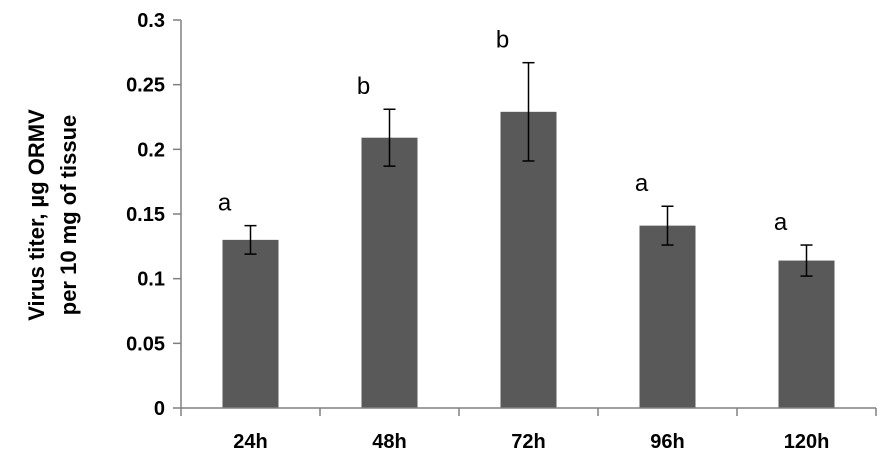 The height and width of the screenshot is (467, 892). I want to click on x-tick-label-96h: 96h, so click(667, 442).